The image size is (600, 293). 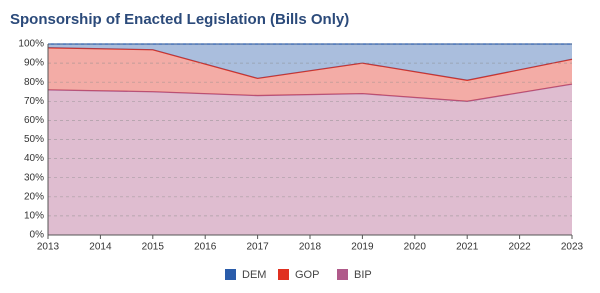 What do you see at coordinates (34, 158) in the screenshot?
I see `y-tick-label: 40%` at bounding box center [34, 158].